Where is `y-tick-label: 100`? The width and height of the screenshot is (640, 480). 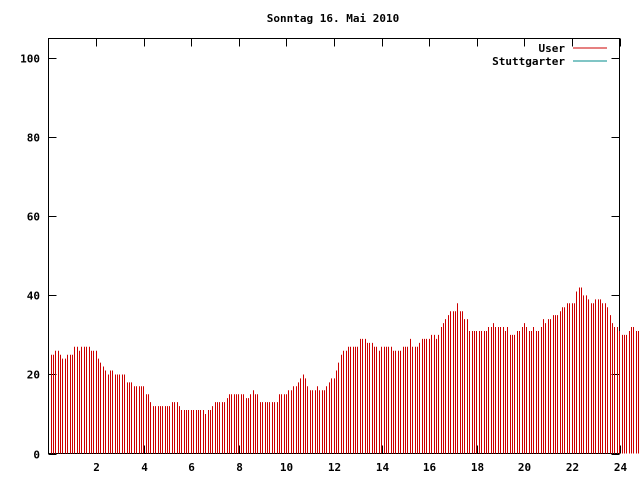 y-tick-label: 100 is located at coordinates (30, 59).